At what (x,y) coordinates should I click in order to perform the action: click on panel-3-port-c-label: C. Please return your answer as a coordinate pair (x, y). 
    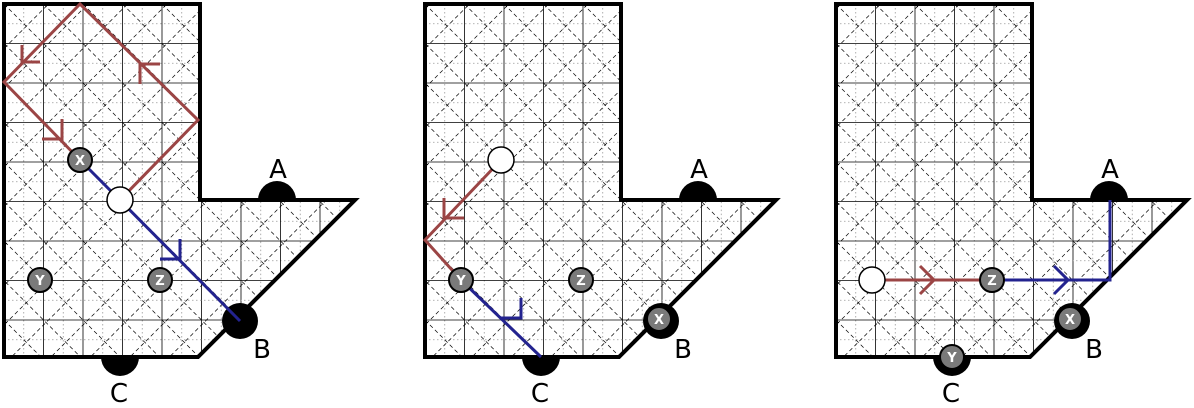
    Looking at the image, I should click on (951, 391).